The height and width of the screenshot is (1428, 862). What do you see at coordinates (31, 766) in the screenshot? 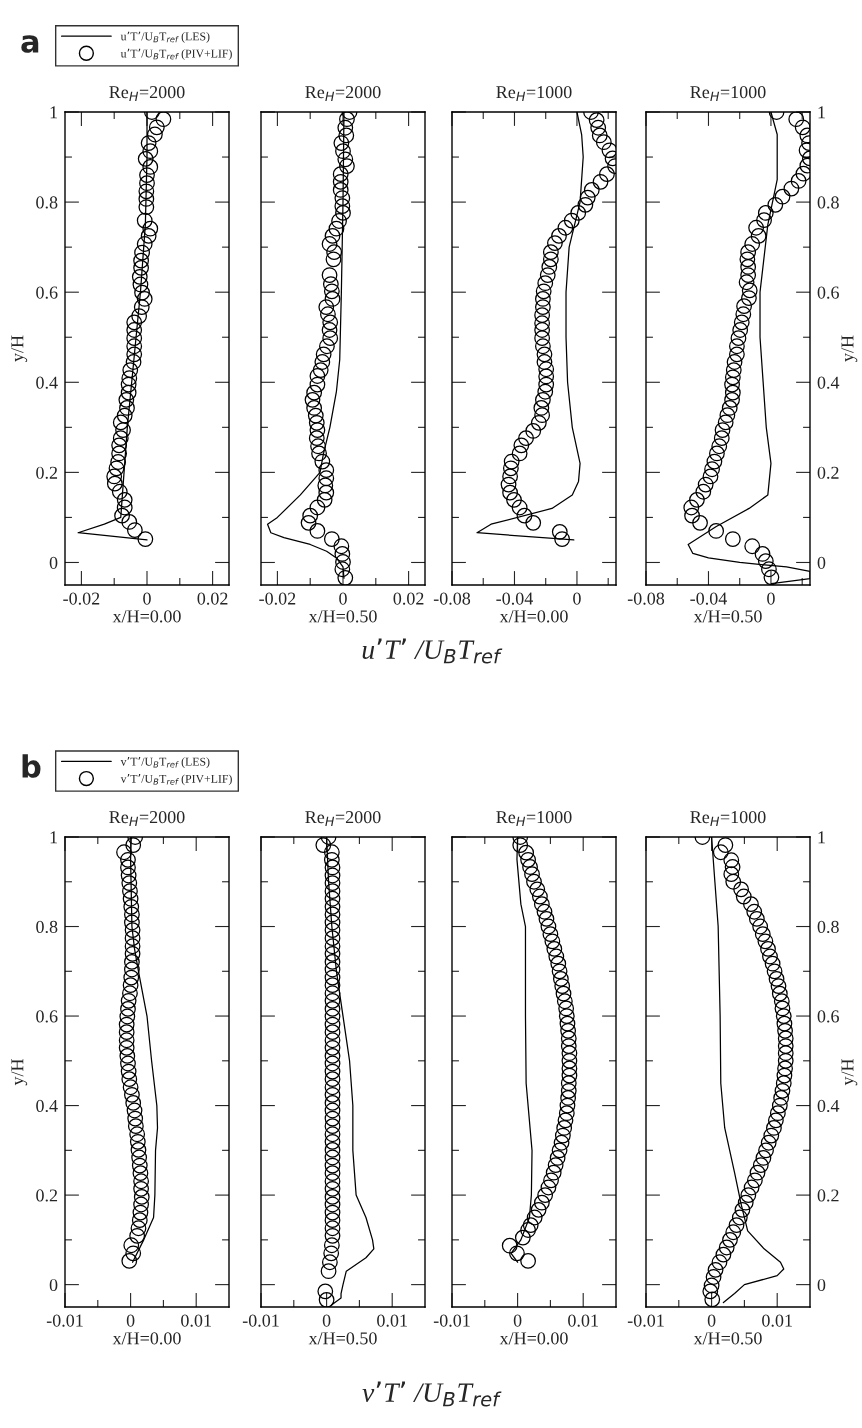
I see `text: b` at bounding box center [31, 766].